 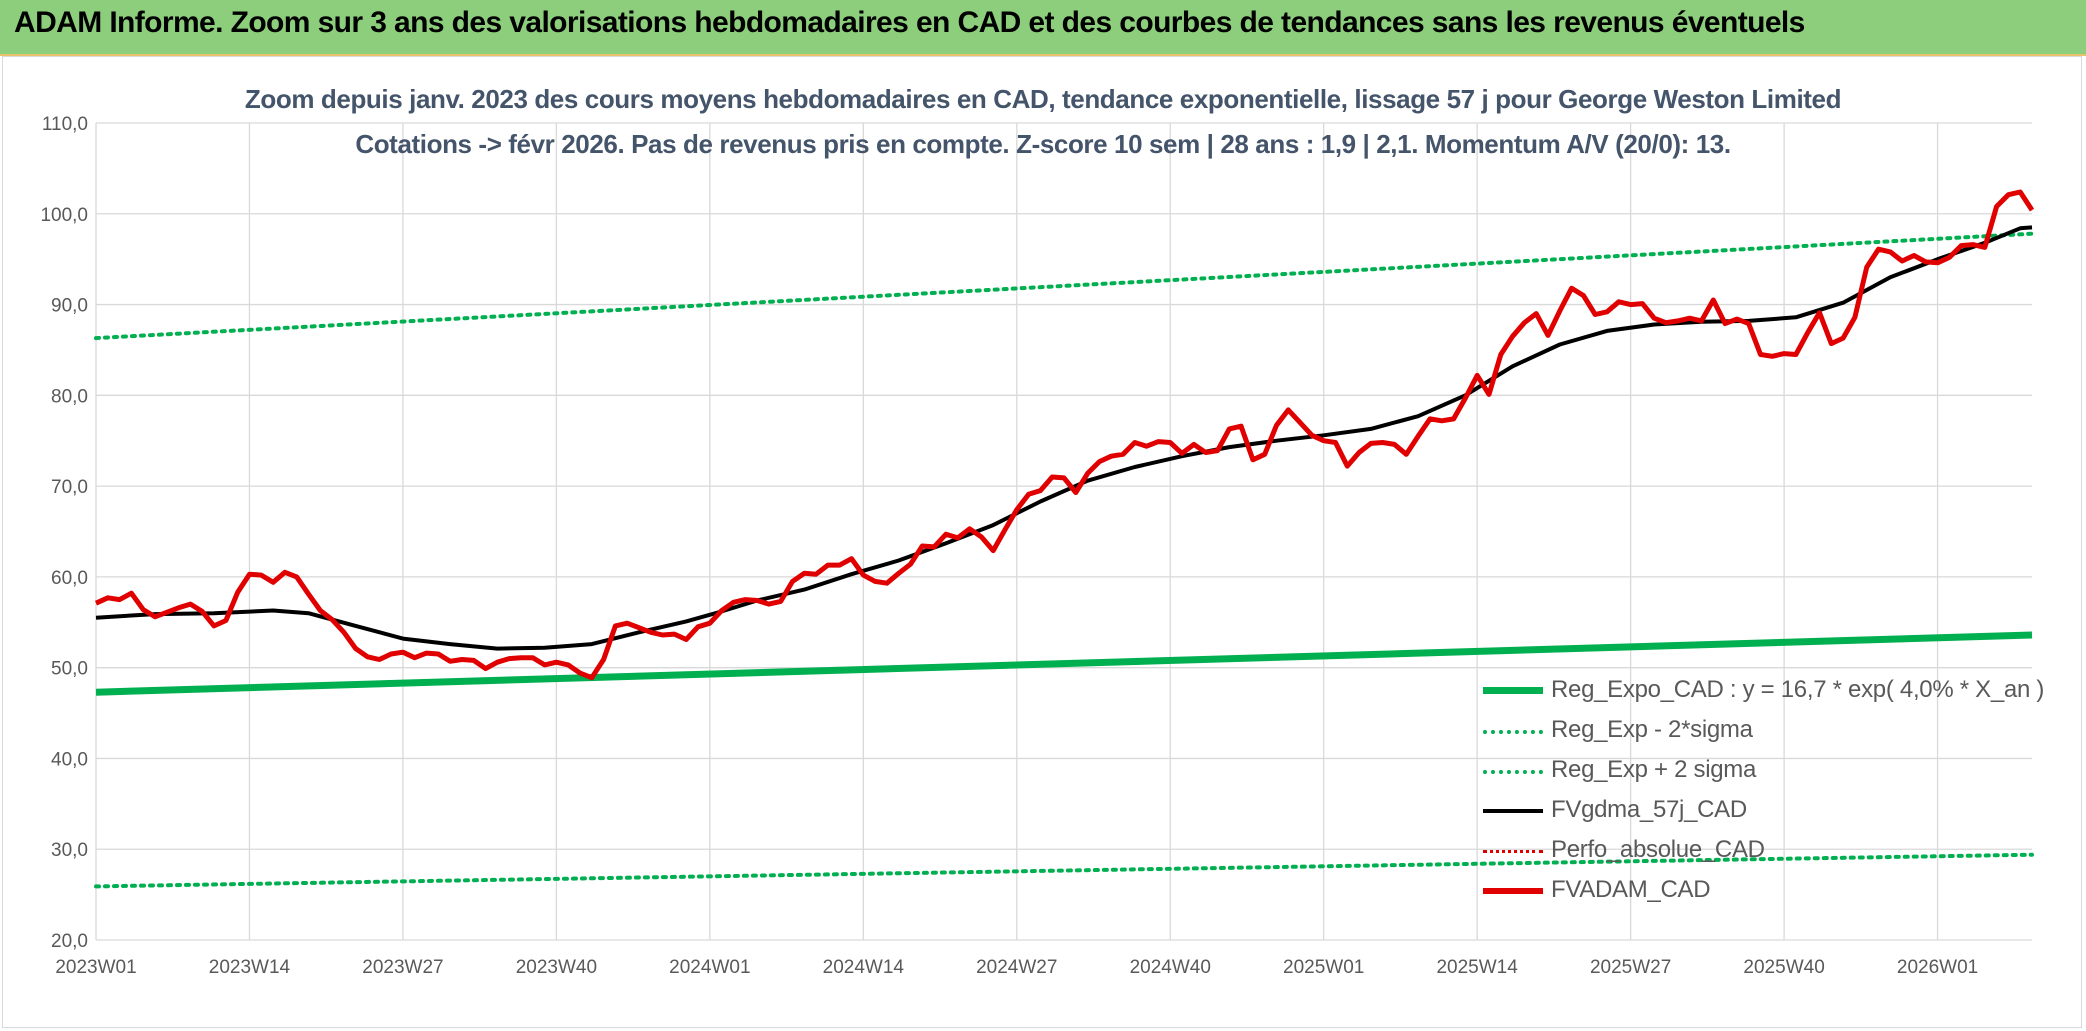 I want to click on x-tick-label: 2024W14, so click(x=864, y=967).